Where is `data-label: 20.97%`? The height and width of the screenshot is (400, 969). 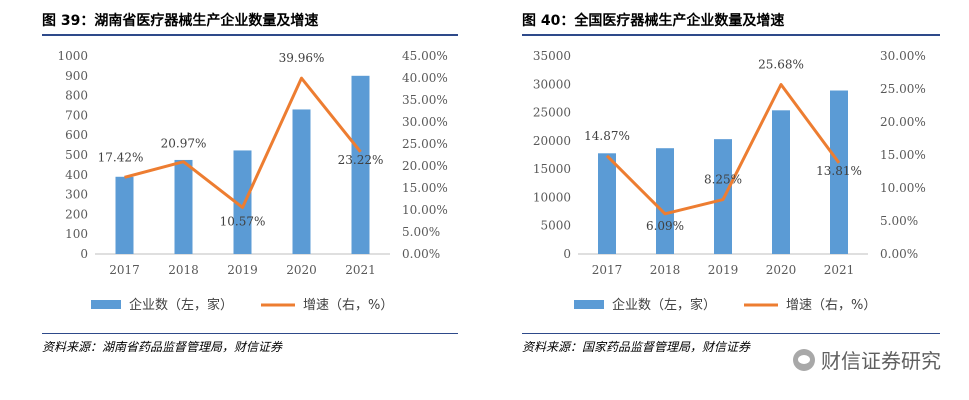 data-label: 20.97% is located at coordinates (184, 144).